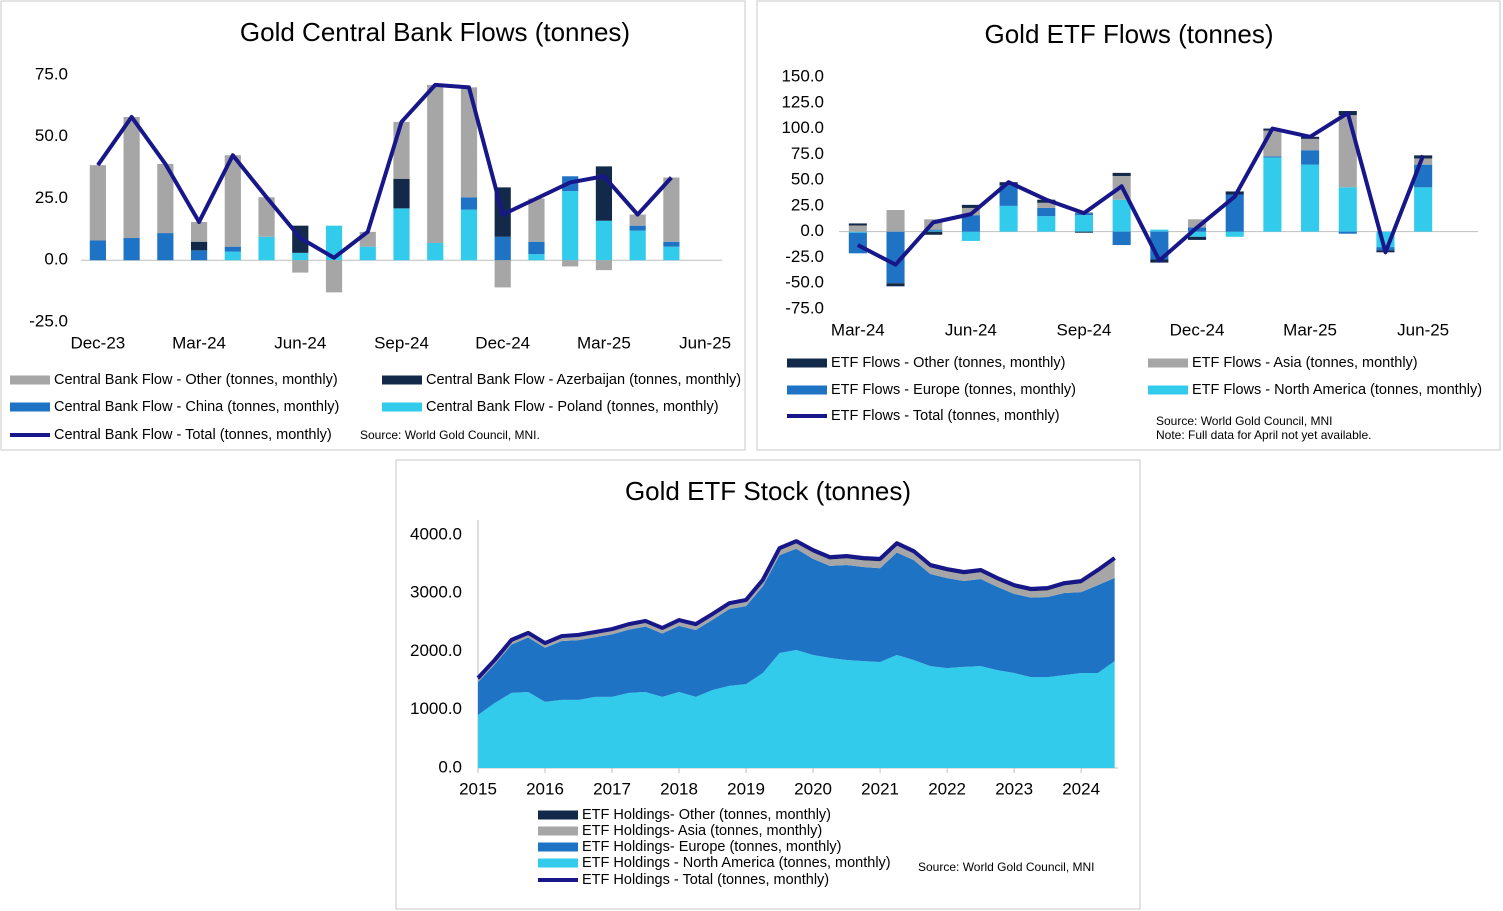 The width and height of the screenshot is (1503, 911). I want to click on x-tick-label: 2022, so click(947, 788).